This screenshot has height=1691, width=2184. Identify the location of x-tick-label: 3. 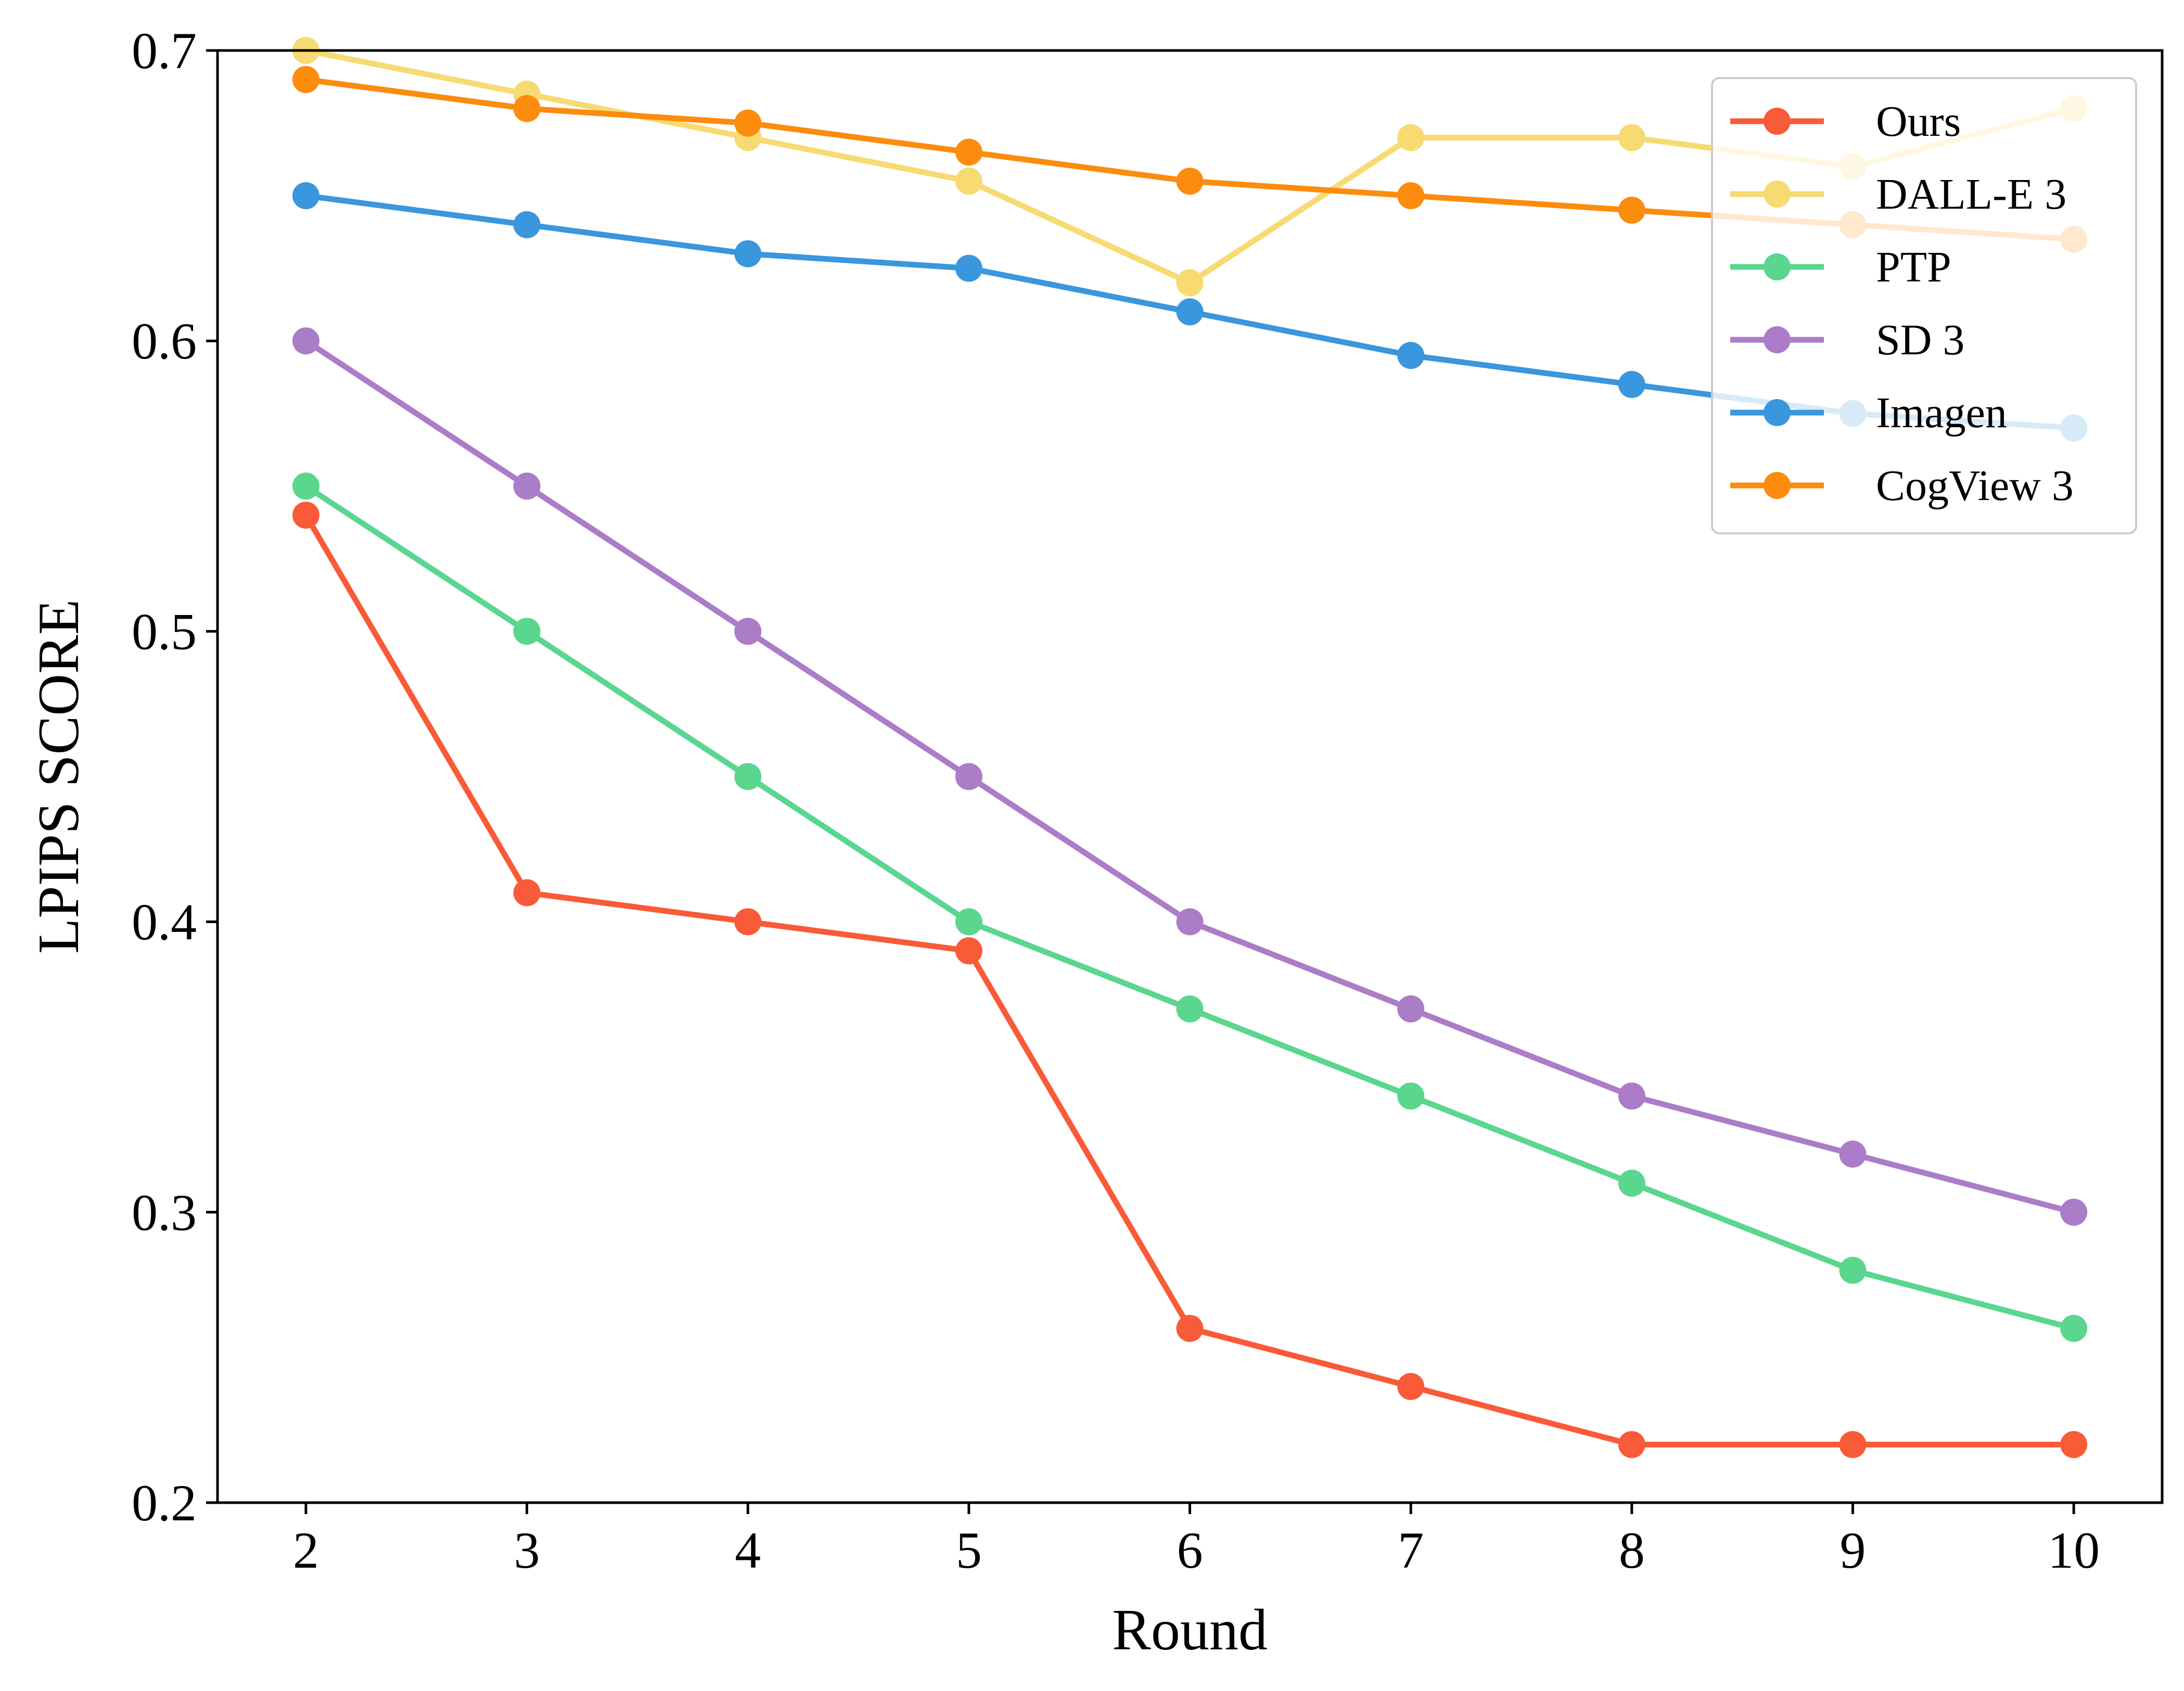
(527, 1550).